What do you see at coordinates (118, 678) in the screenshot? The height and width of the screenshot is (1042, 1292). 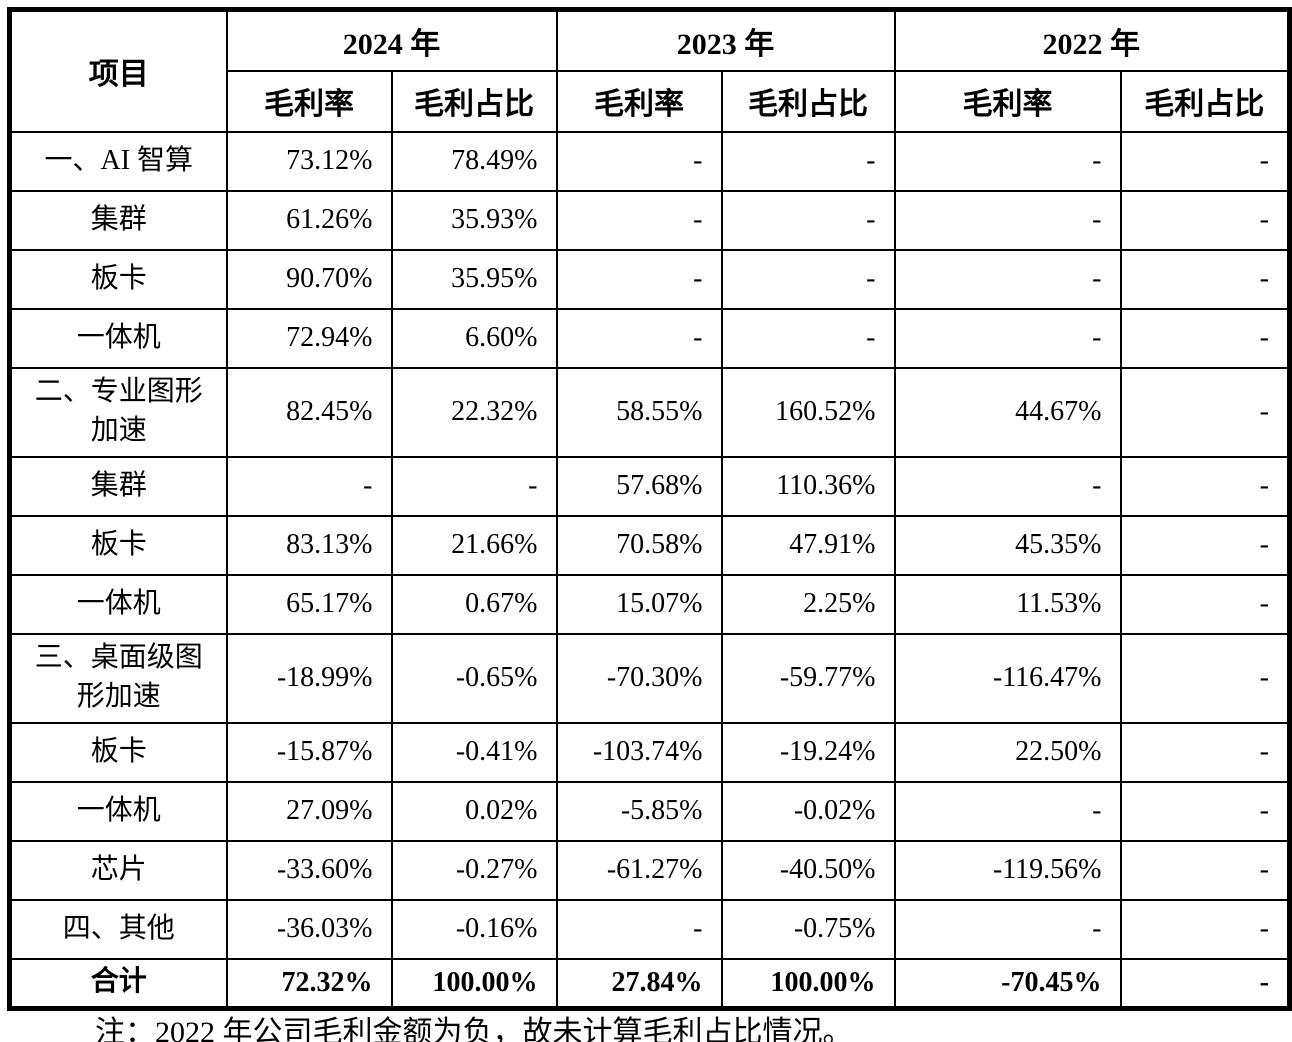 I see `item-label: 三、桌面级图 形加速` at bounding box center [118, 678].